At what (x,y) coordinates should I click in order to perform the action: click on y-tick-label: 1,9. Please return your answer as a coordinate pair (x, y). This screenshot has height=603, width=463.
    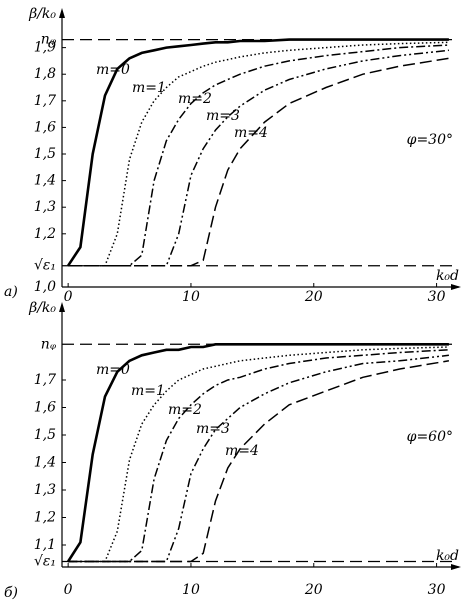
    Looking at the image, I should click on (45, 48).